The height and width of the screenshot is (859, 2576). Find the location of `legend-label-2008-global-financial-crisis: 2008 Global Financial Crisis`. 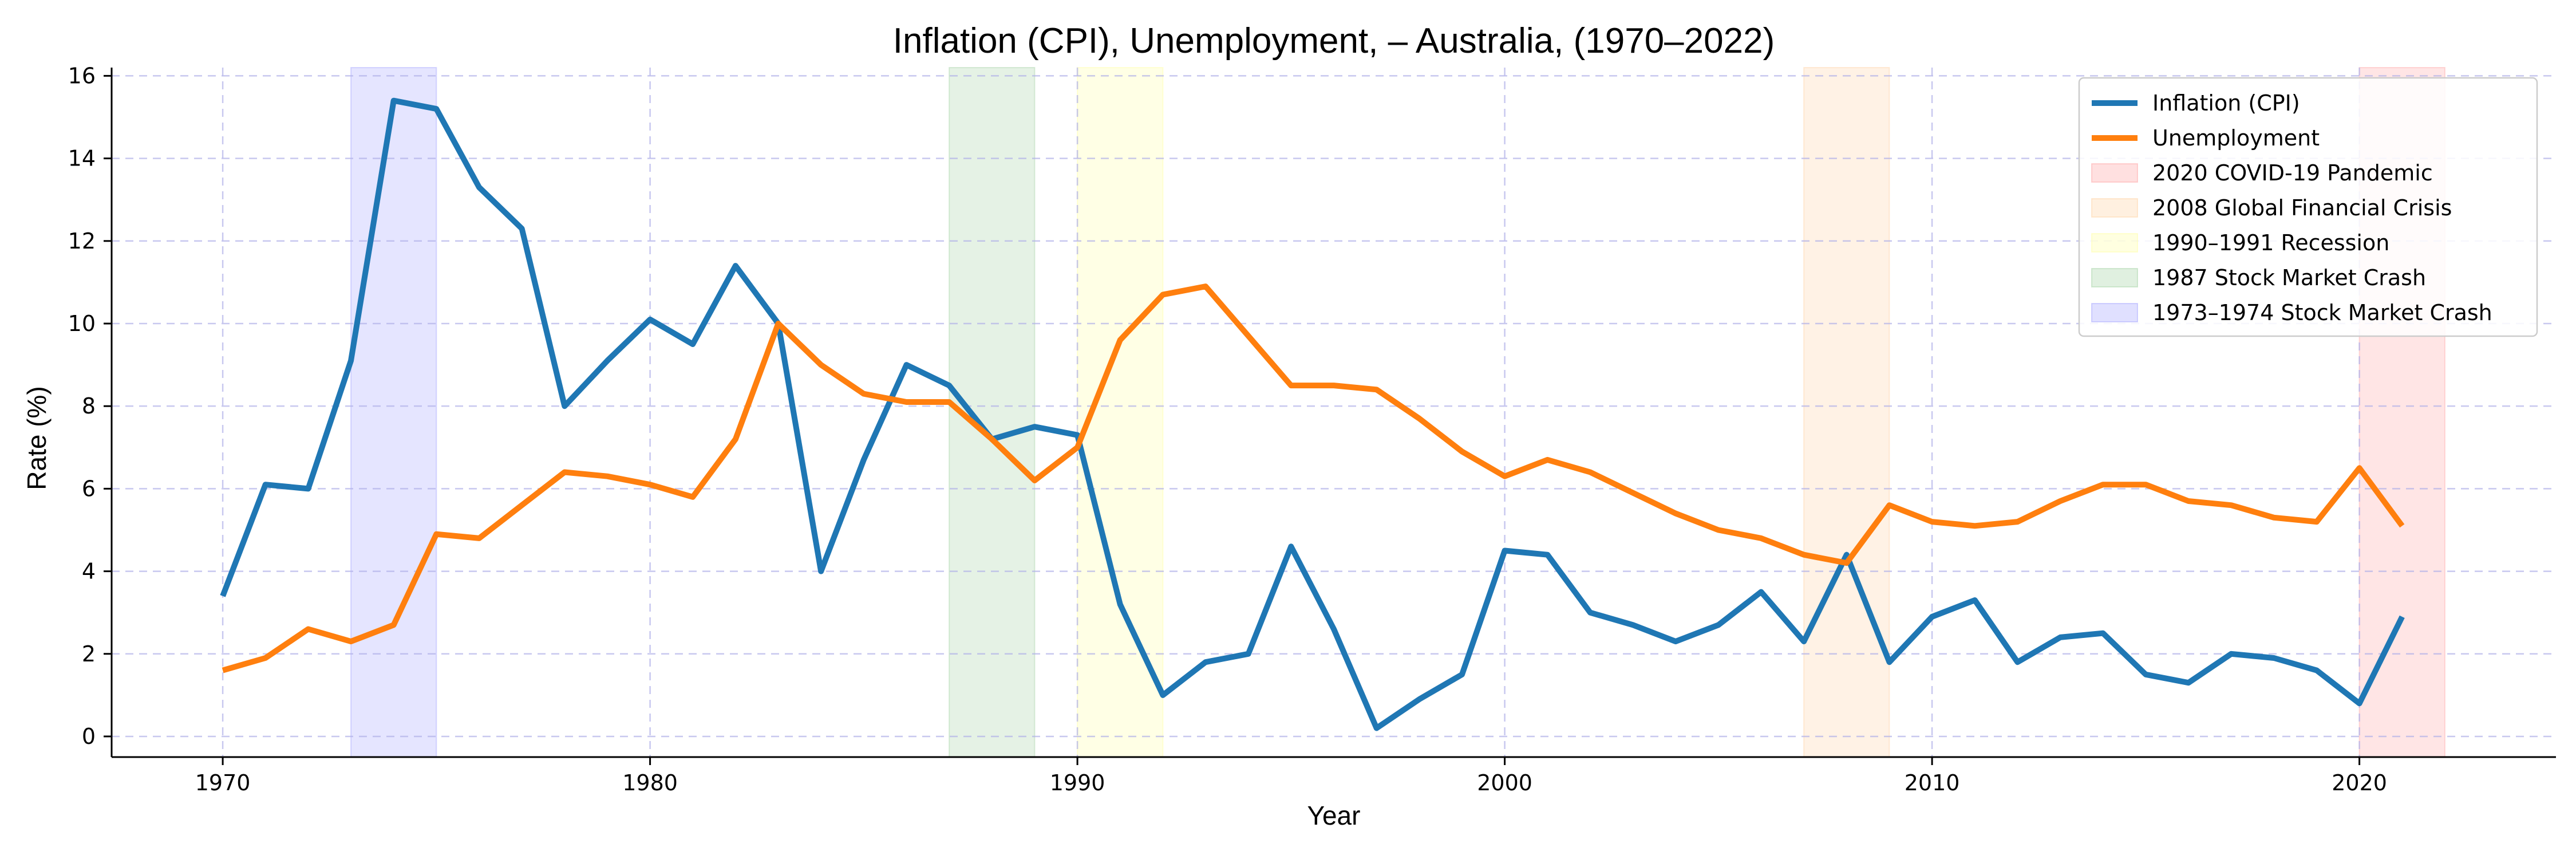

legend-label-2008-global-financial-crisis: 2008 Global Financial Crisis is located at coordinates (2302, 207).